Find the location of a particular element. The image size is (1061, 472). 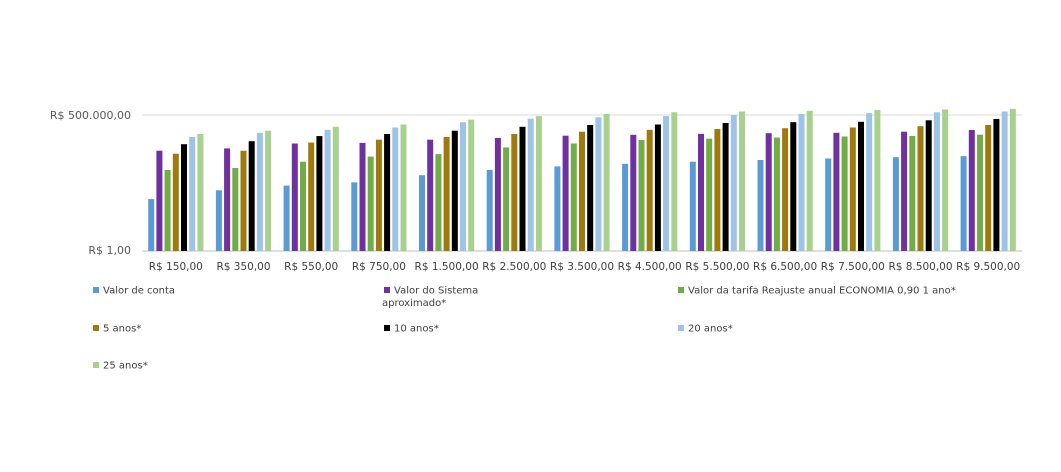

legend-label: Valor de conta is located at coordinates (139, 291).